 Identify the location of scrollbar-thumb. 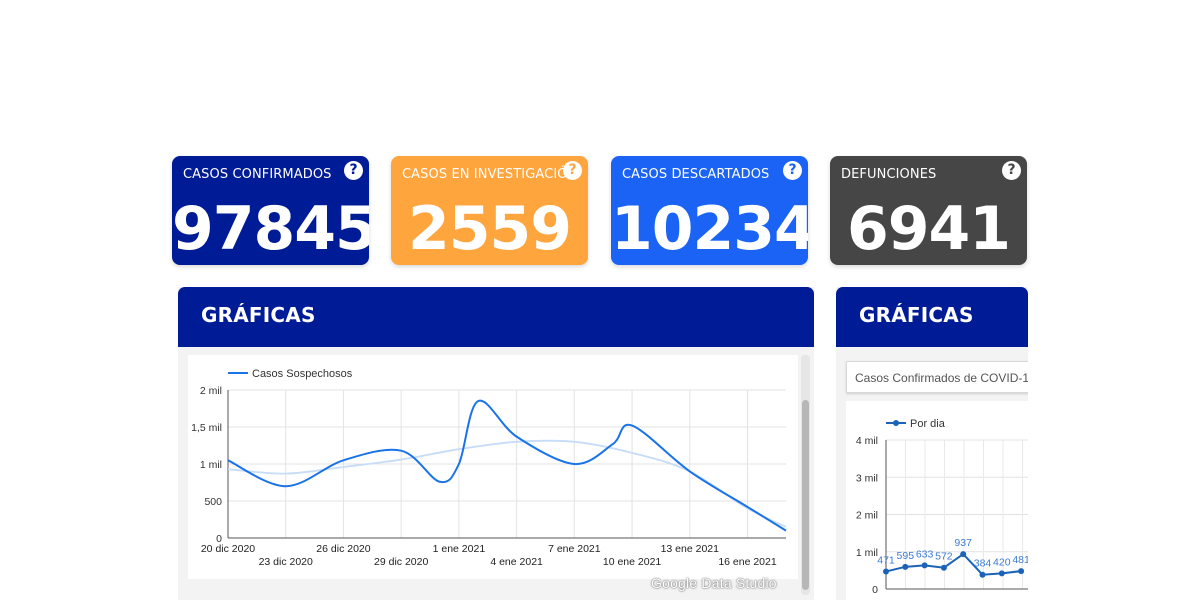
(805, 495).